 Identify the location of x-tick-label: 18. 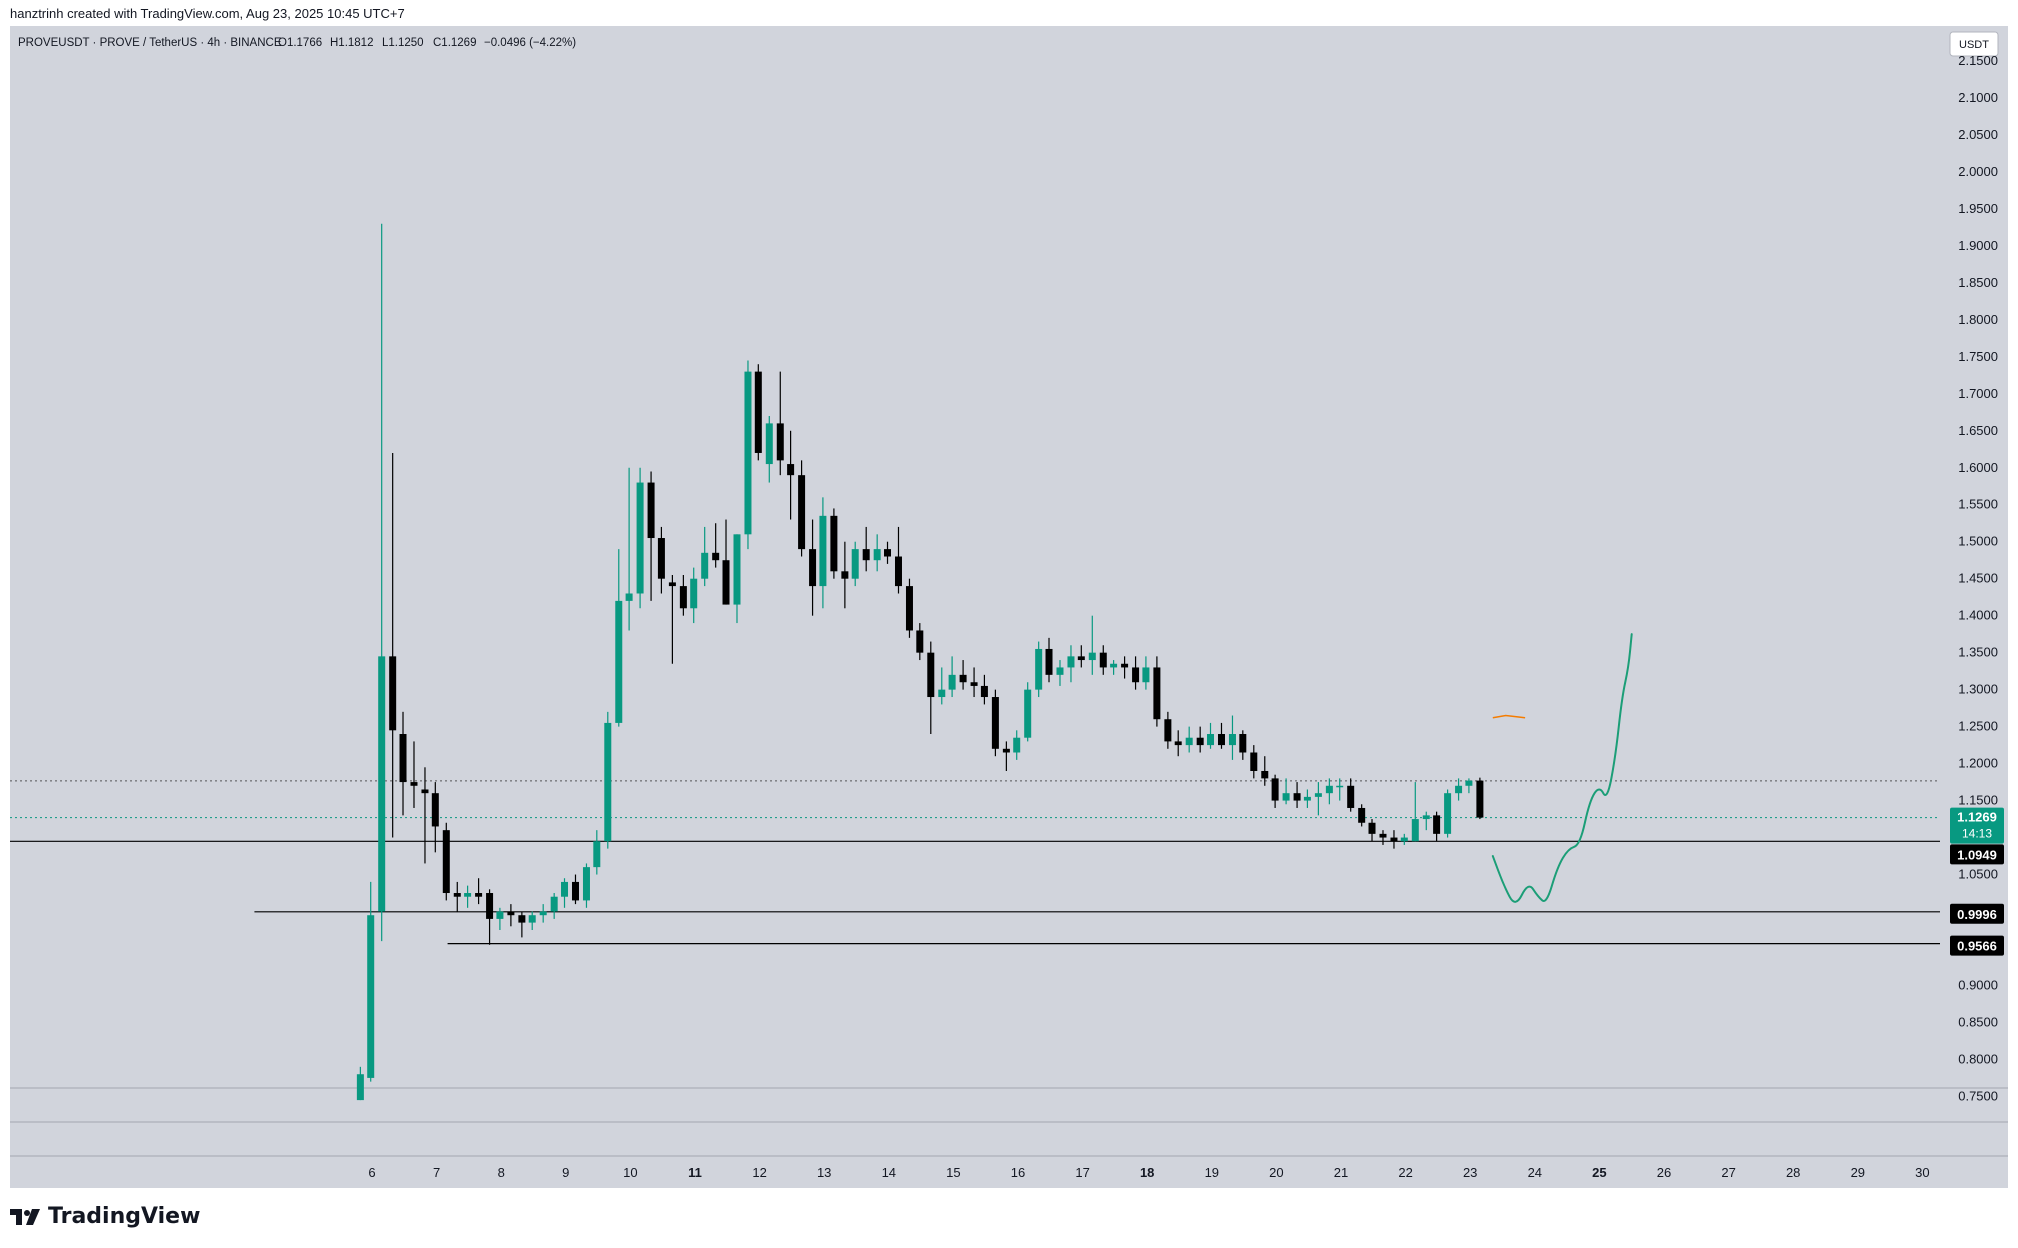
(1147, 1172).